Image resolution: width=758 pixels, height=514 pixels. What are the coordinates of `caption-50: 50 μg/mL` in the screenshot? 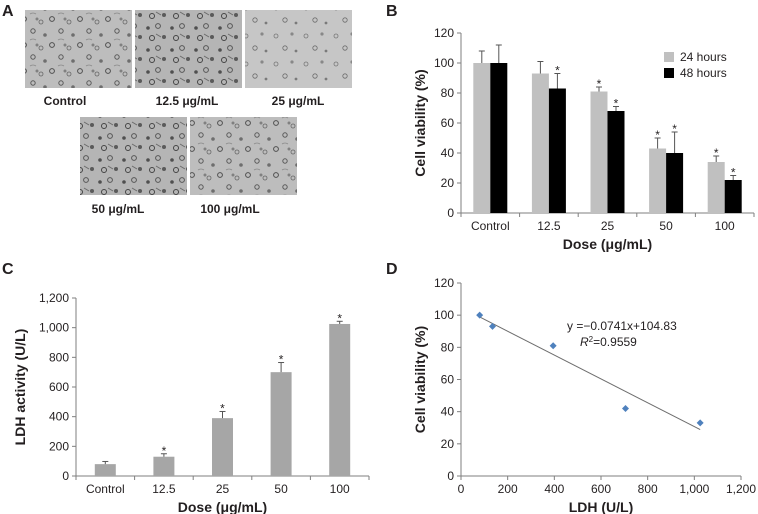 It's located at (118, 209).